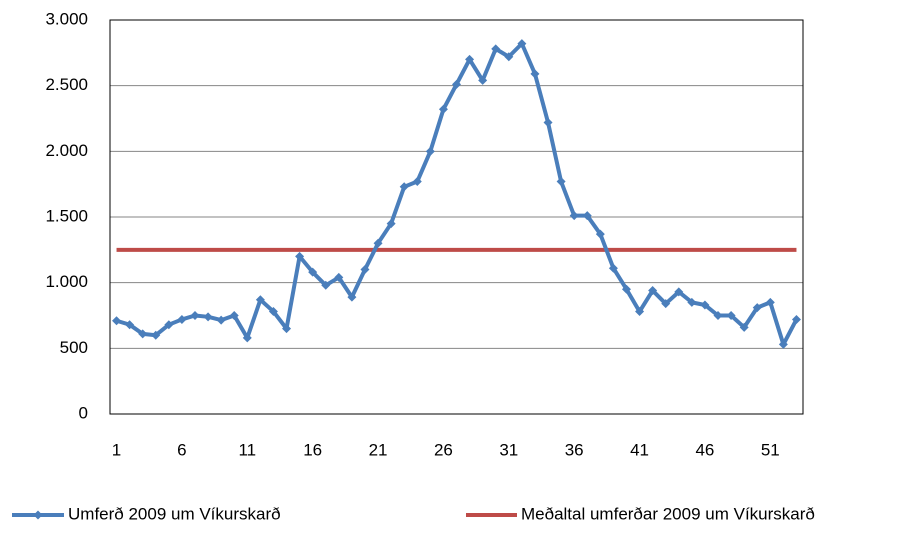  I want to click on y-tick-label: 500, so click(74, 347).